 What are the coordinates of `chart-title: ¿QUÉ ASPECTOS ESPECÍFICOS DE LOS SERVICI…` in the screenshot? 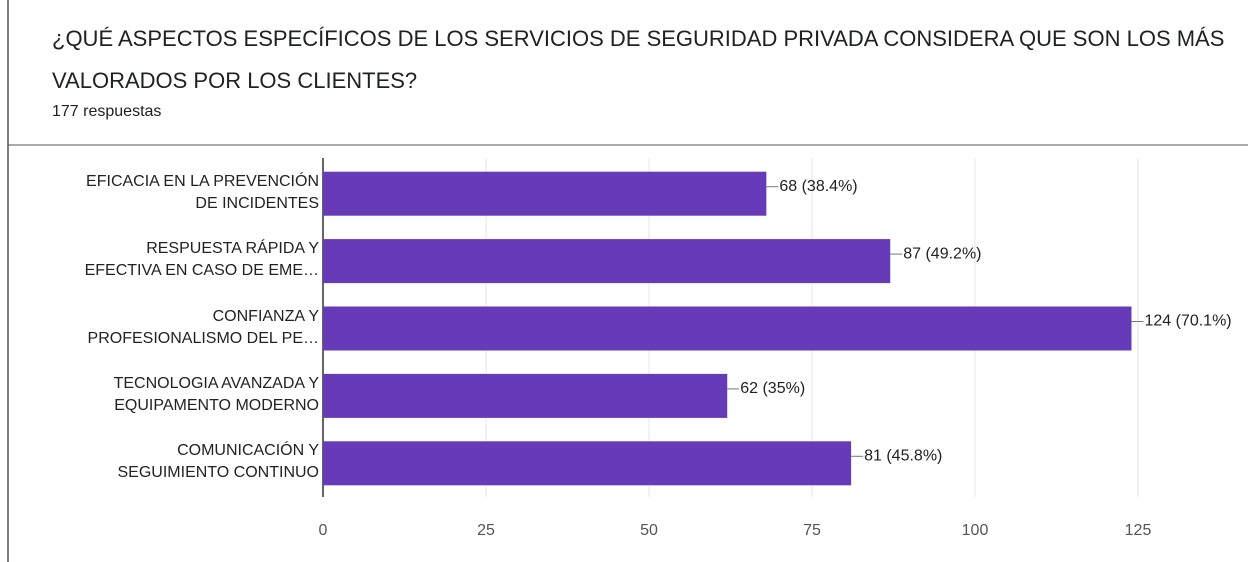 It's located at (638, 59).